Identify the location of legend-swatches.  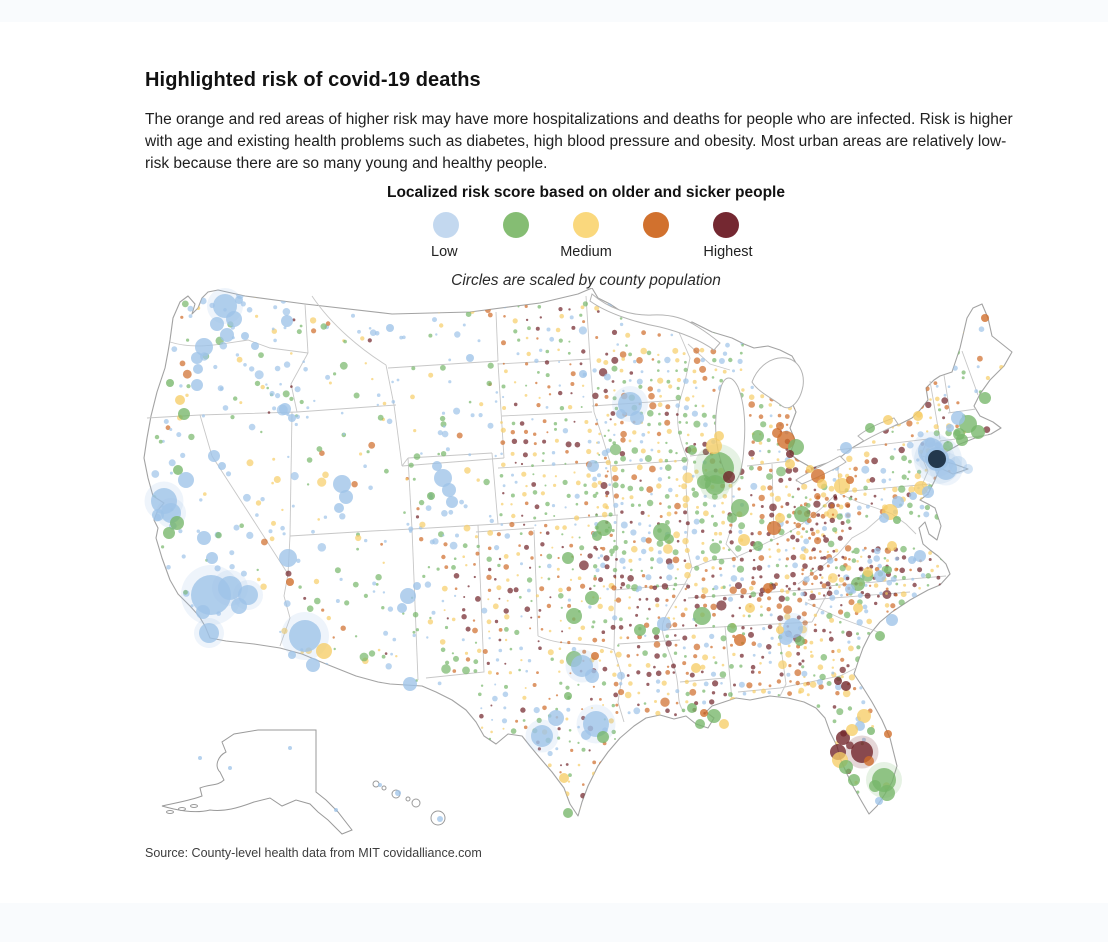
(586, 225).